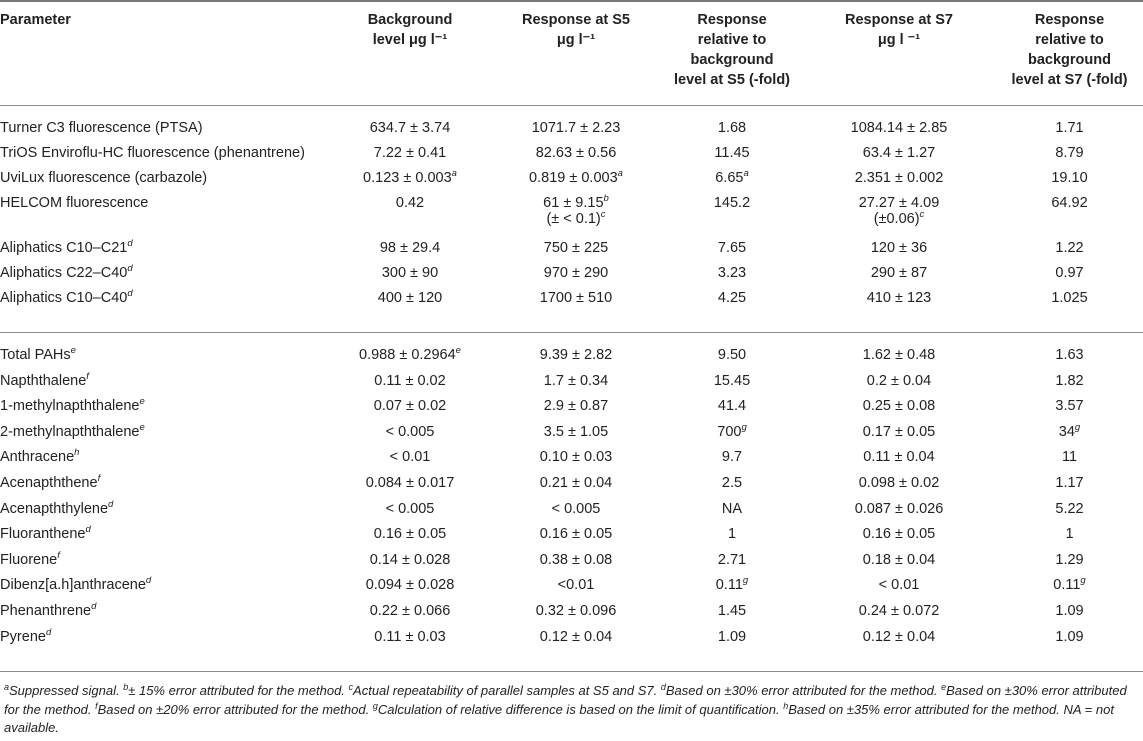 This screenshot has width=1143, height=741. I want to click on response-s7-cell-text: 0.16 ± 0.05, so click(899, 534).